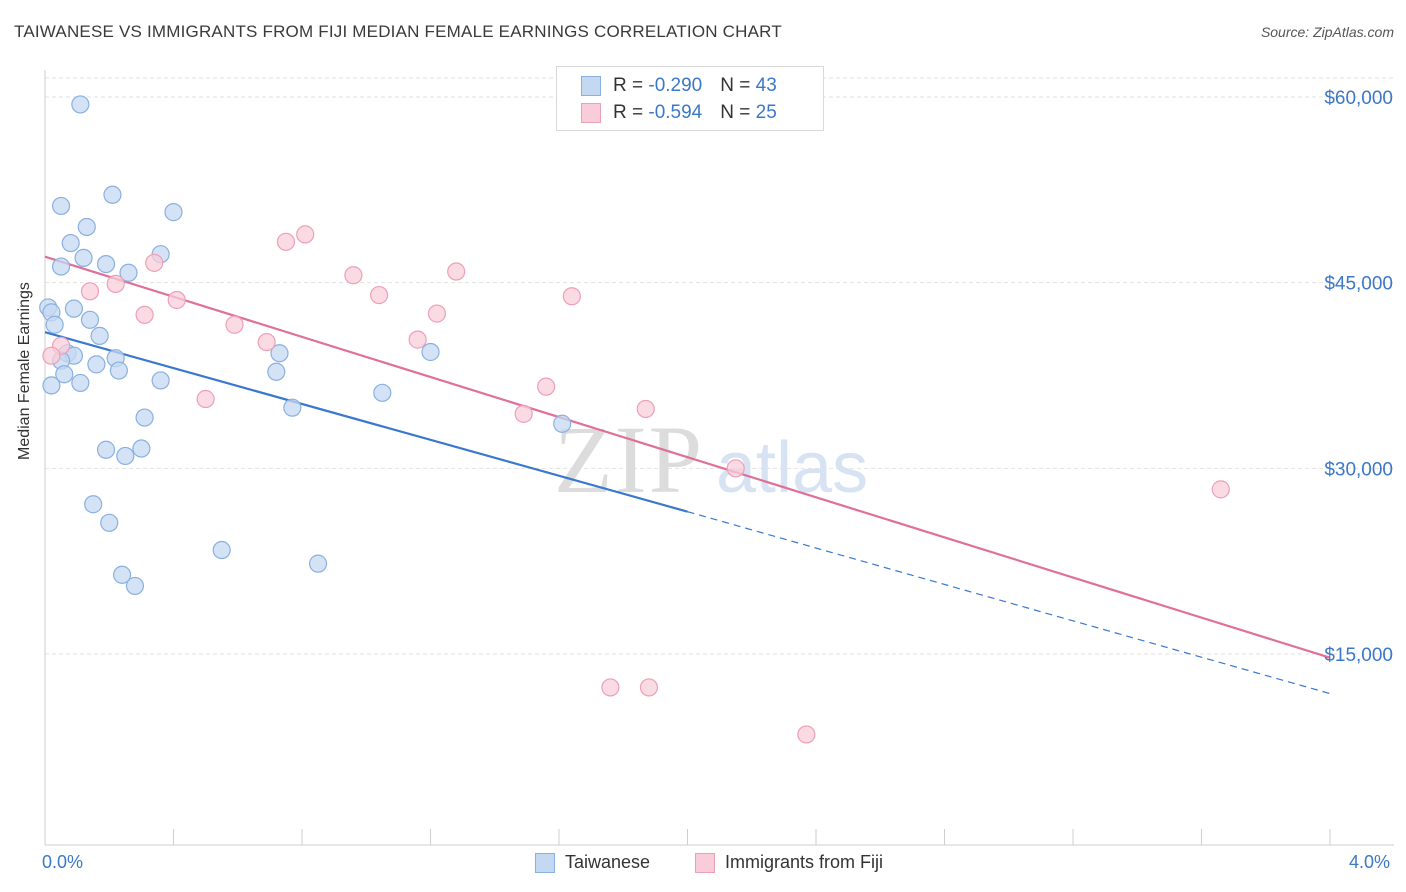 Image resolution: width=1406 pixels, height=892 pixels. I want to click on correlation-legend: R = -0.290 N = 43 R = -0.594 N = 25, so click(690, 98).